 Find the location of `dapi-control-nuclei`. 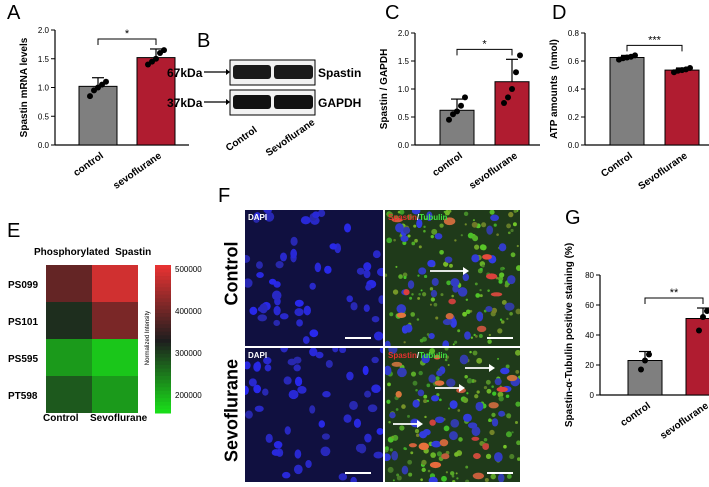

dapi-control-nuclei is located at coordinates (314, 275).